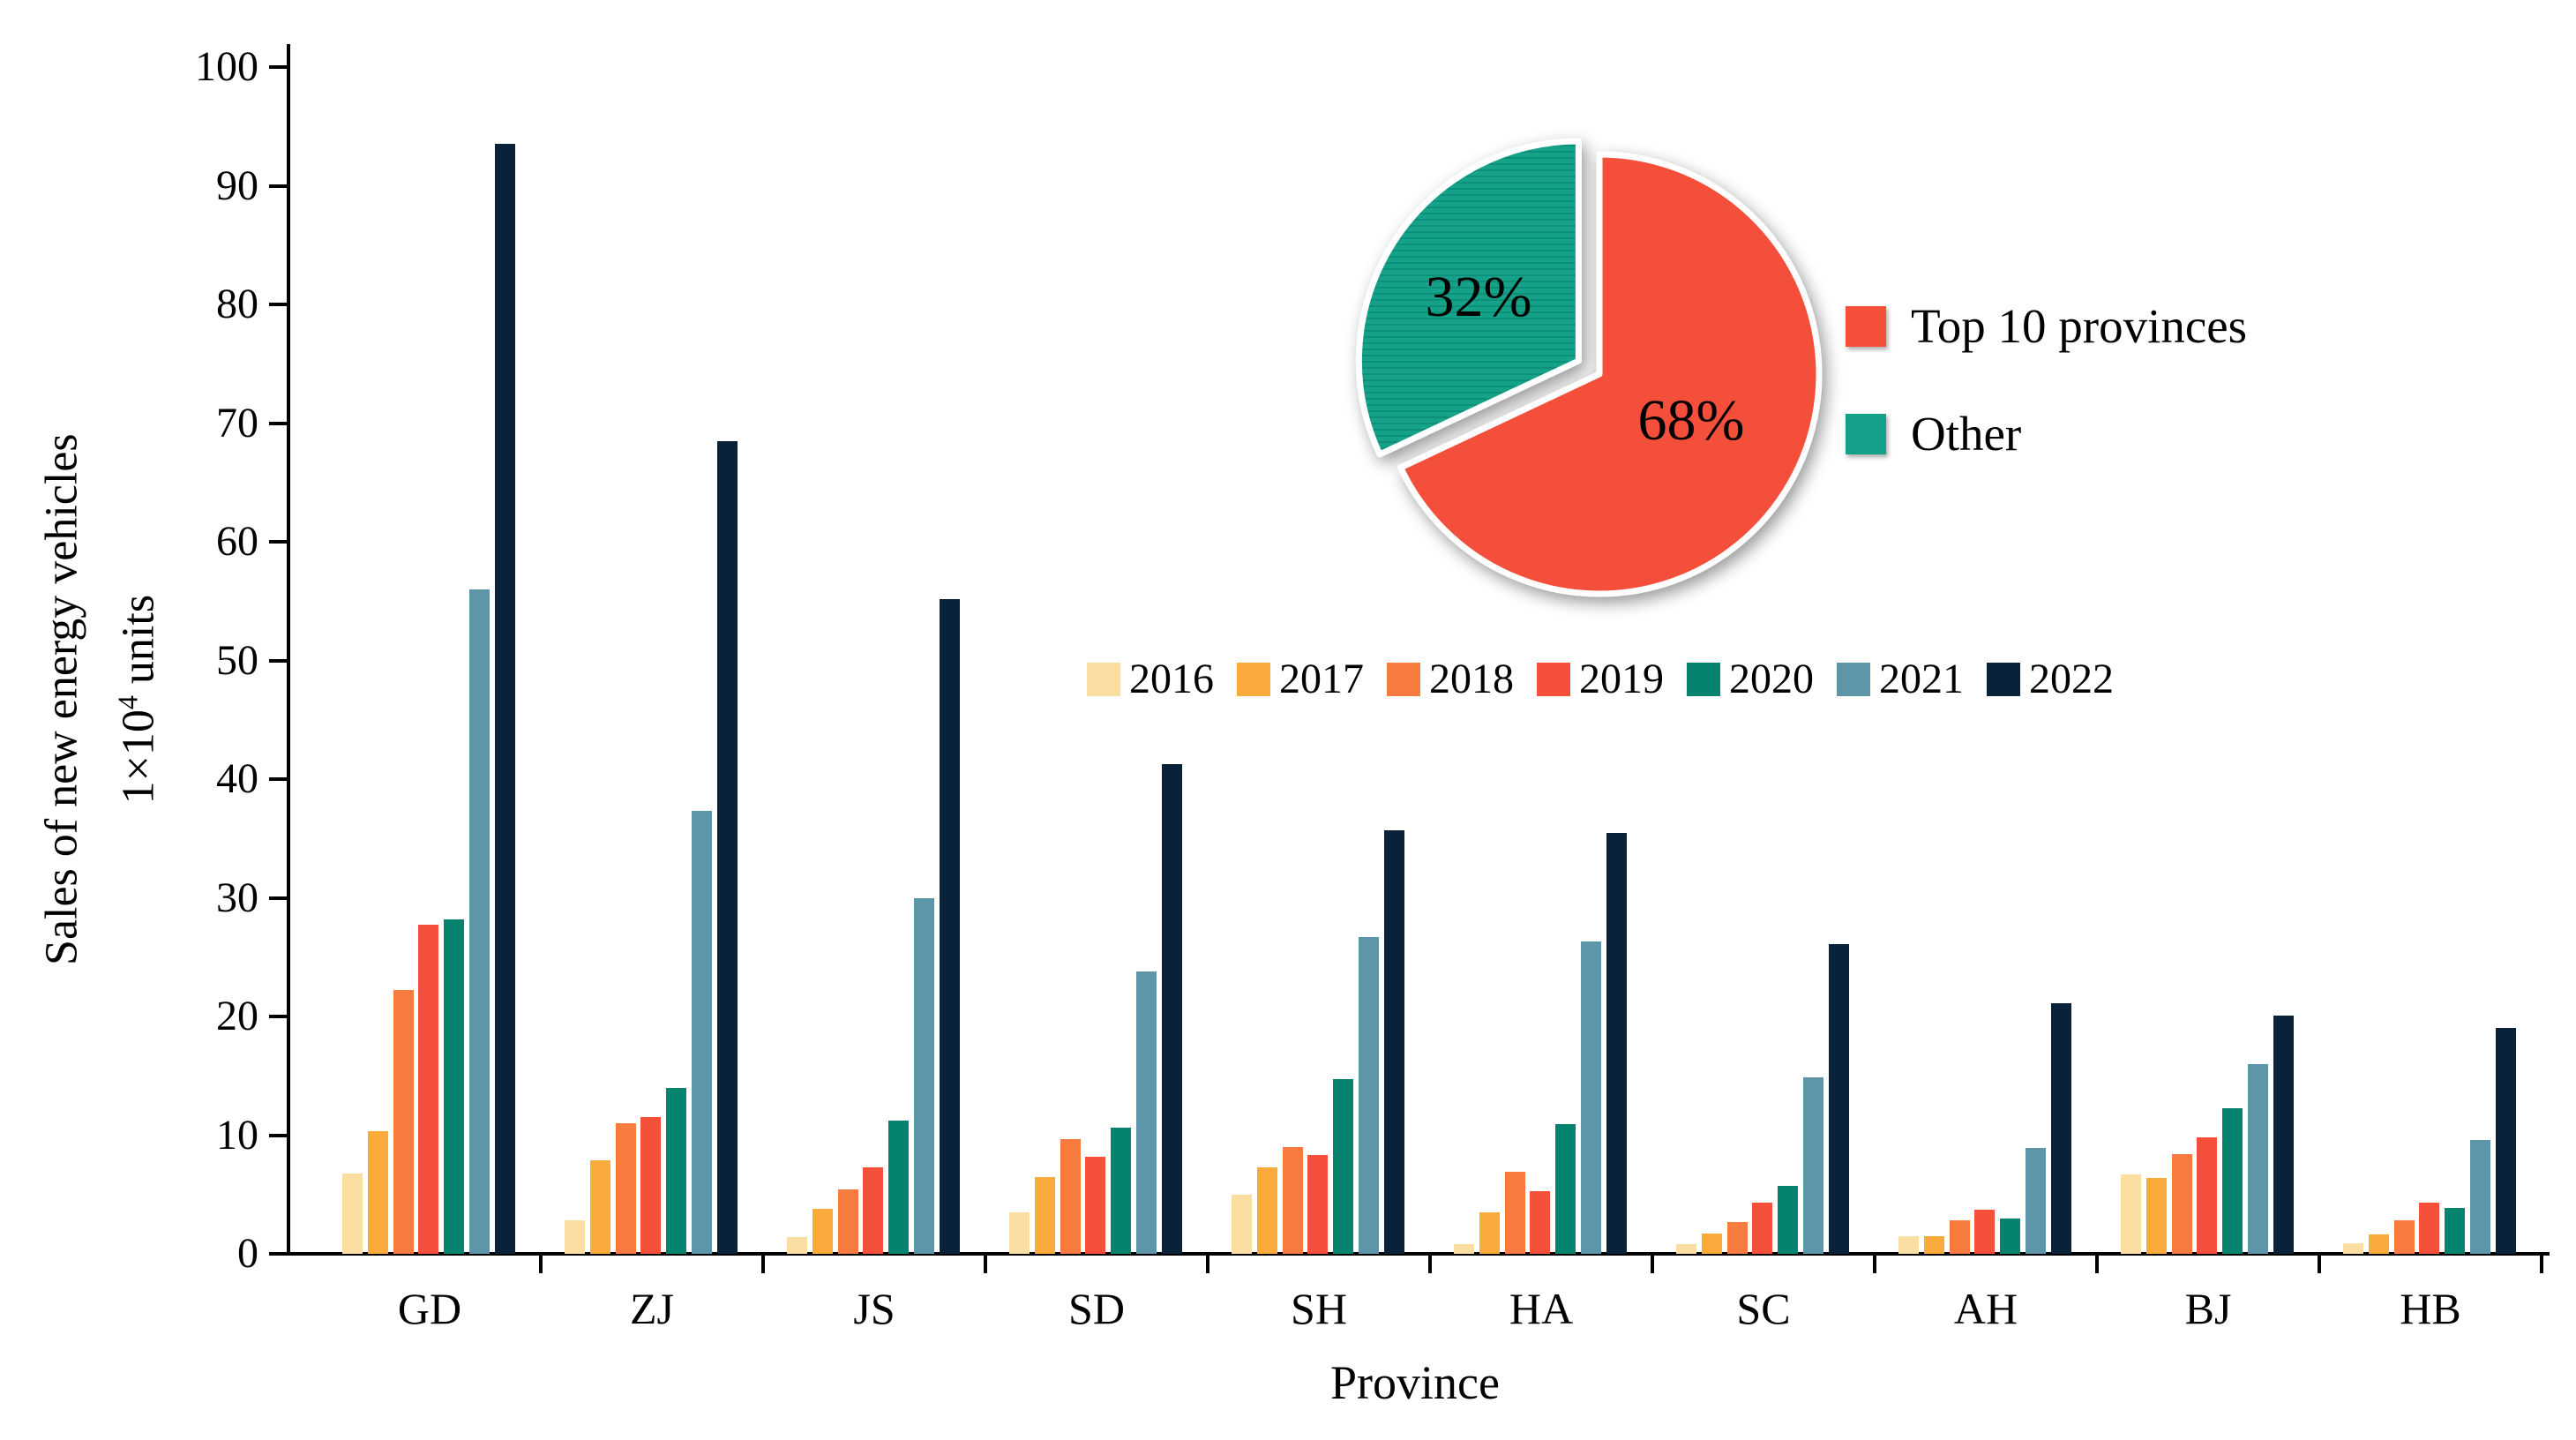  Describe the element at coordinates (455, 1086) in the screenshot. I see `bar-GD-2020` at that location.